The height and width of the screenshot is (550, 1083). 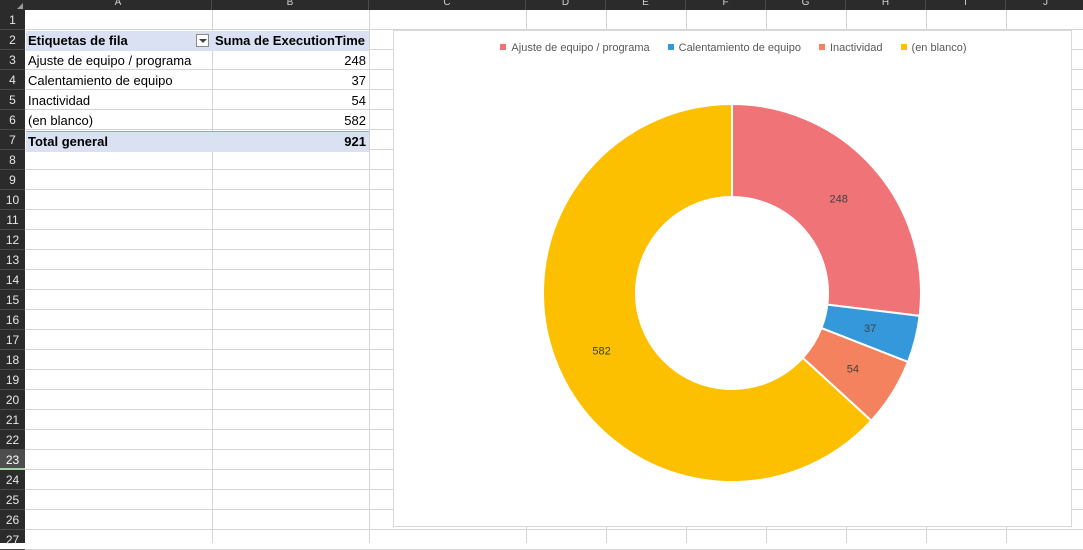 I want to click on pivot-header-row: Etiquetas de fila Suma de ExecutionTime, so click(x=197, y=41).